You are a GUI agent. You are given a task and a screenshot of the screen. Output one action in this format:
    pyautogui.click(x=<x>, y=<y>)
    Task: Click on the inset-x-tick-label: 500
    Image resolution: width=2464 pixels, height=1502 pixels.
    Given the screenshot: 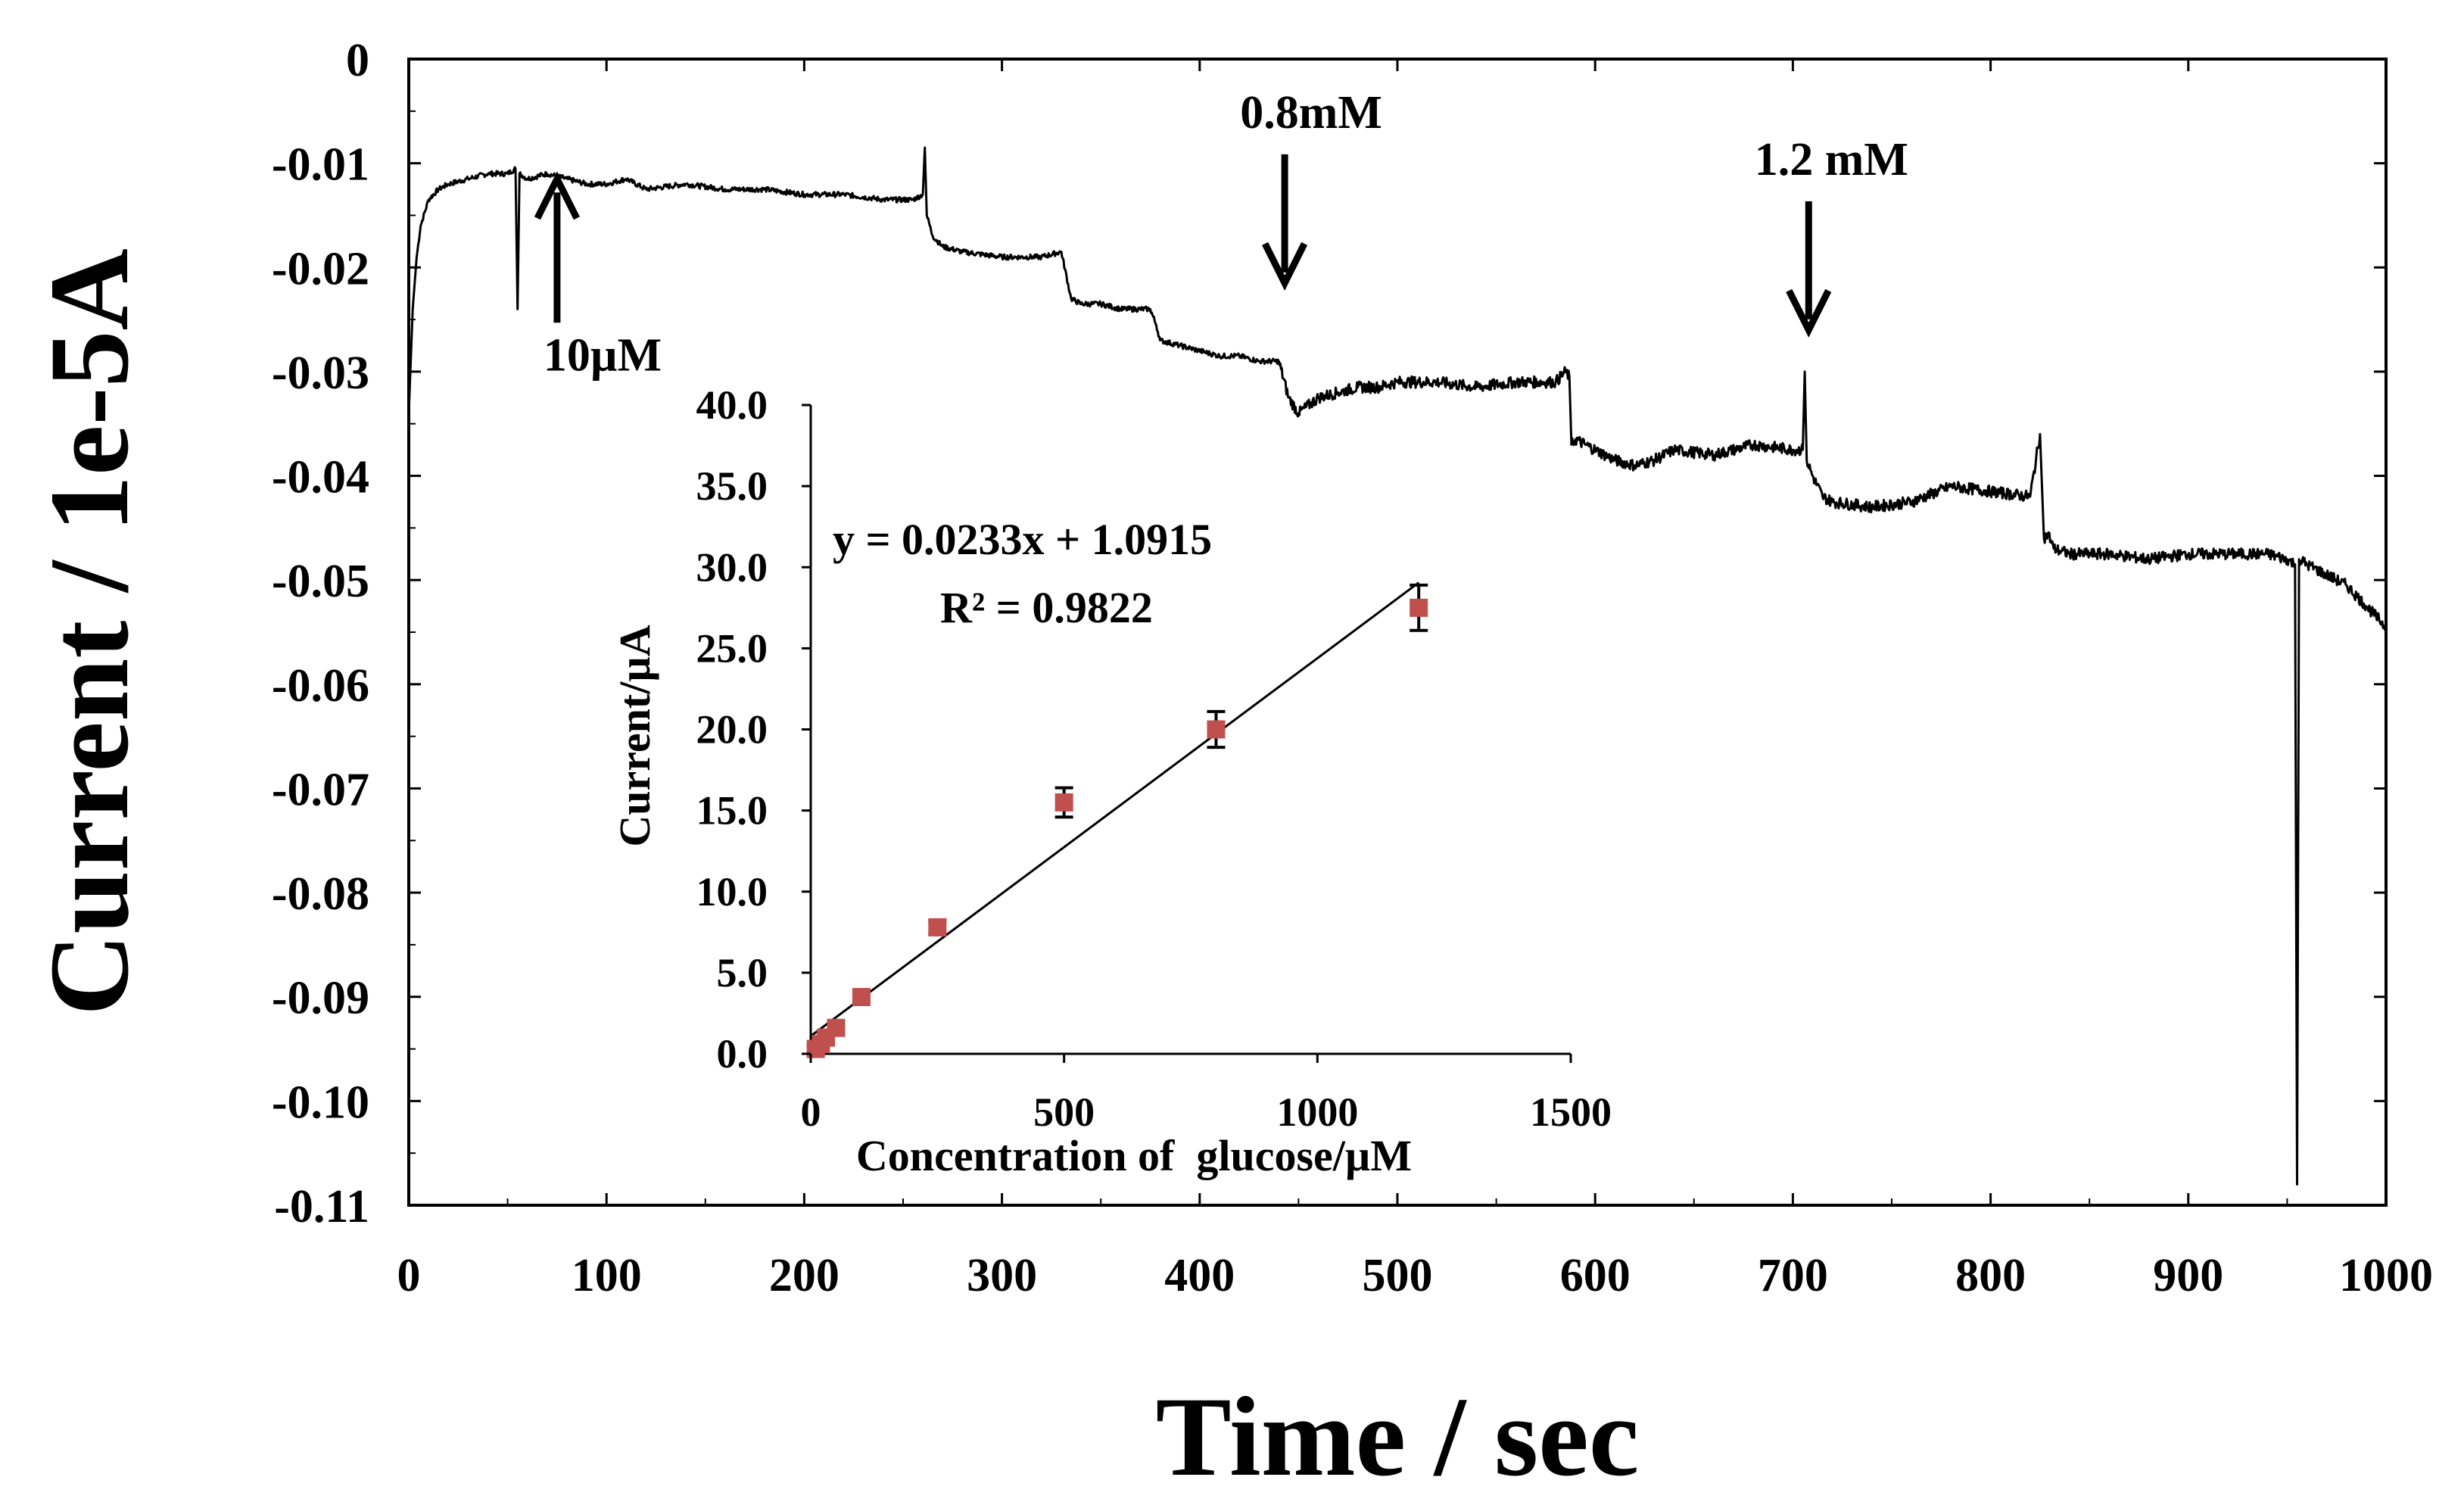 What is the action you would take?
    pyautogui.click(x=1064, y=1112)
    